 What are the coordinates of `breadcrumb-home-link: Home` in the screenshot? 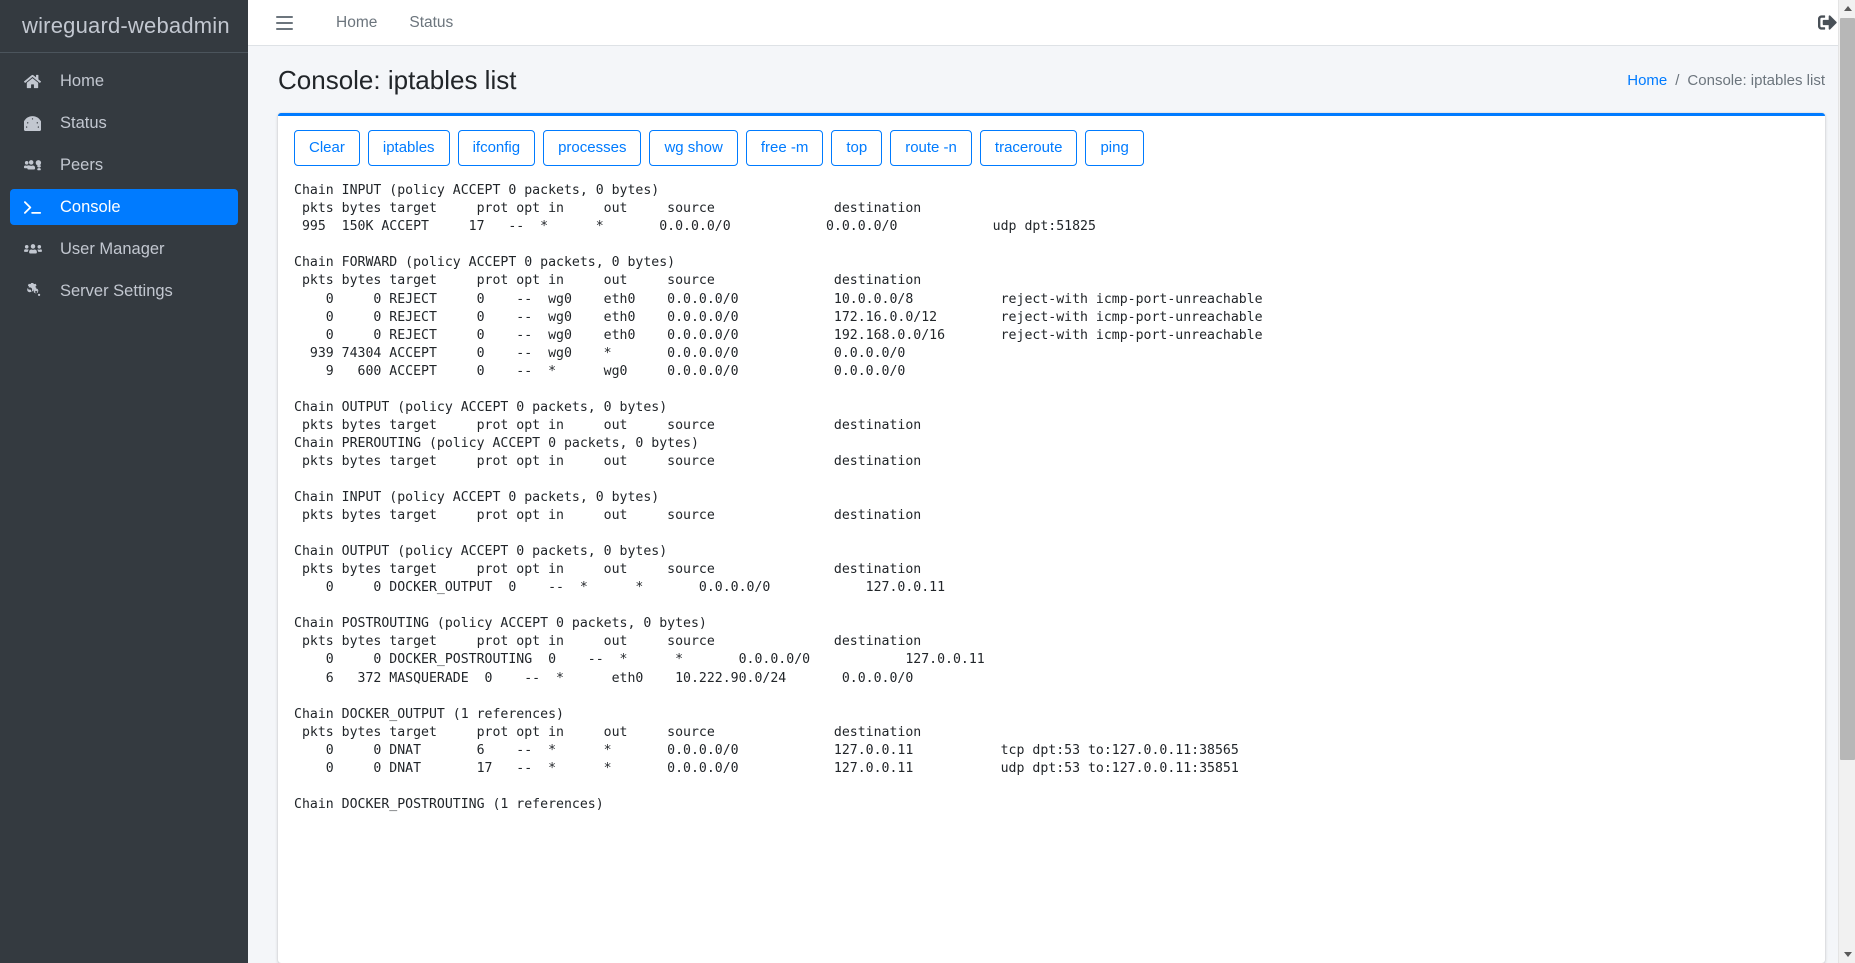 It's located at (1647, 80).